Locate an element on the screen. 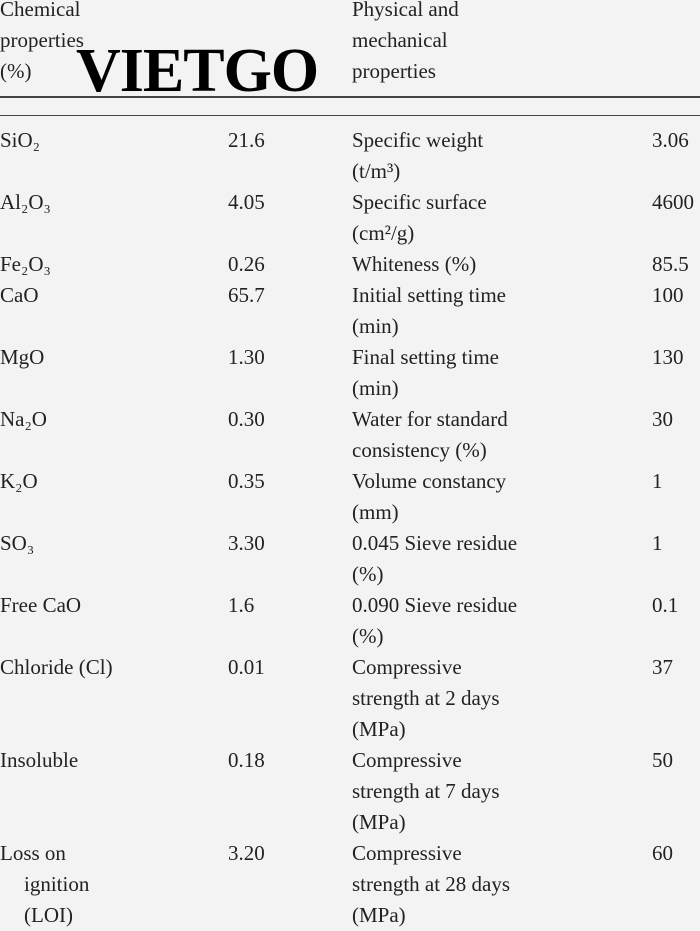 Image resolution: width=700 pixels, height=931 pixels. chemical-value: 0.30 is located at coordinates (246, 419).